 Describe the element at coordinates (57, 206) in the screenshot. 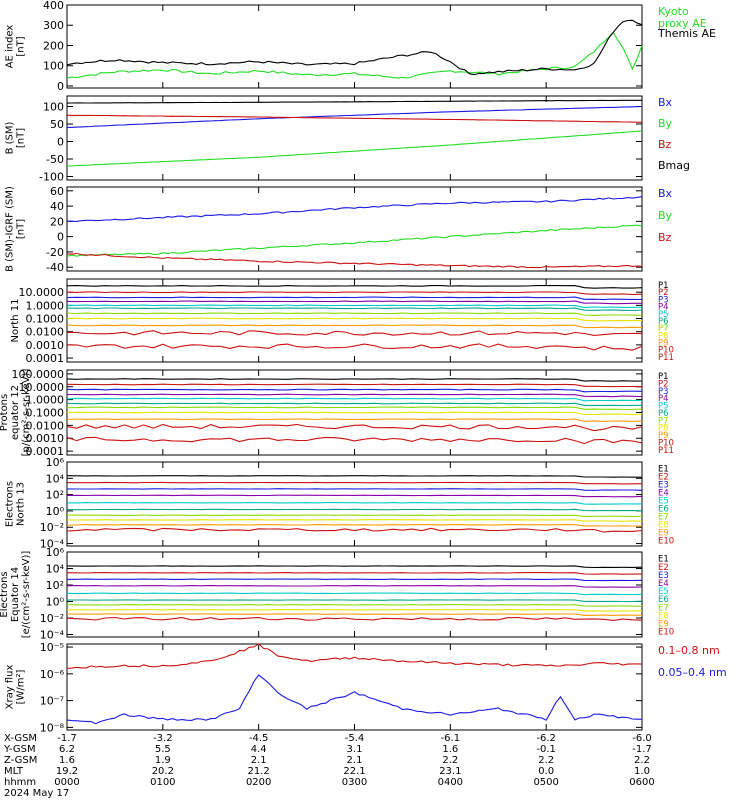

I see `y-tick-label: 40` at that location.